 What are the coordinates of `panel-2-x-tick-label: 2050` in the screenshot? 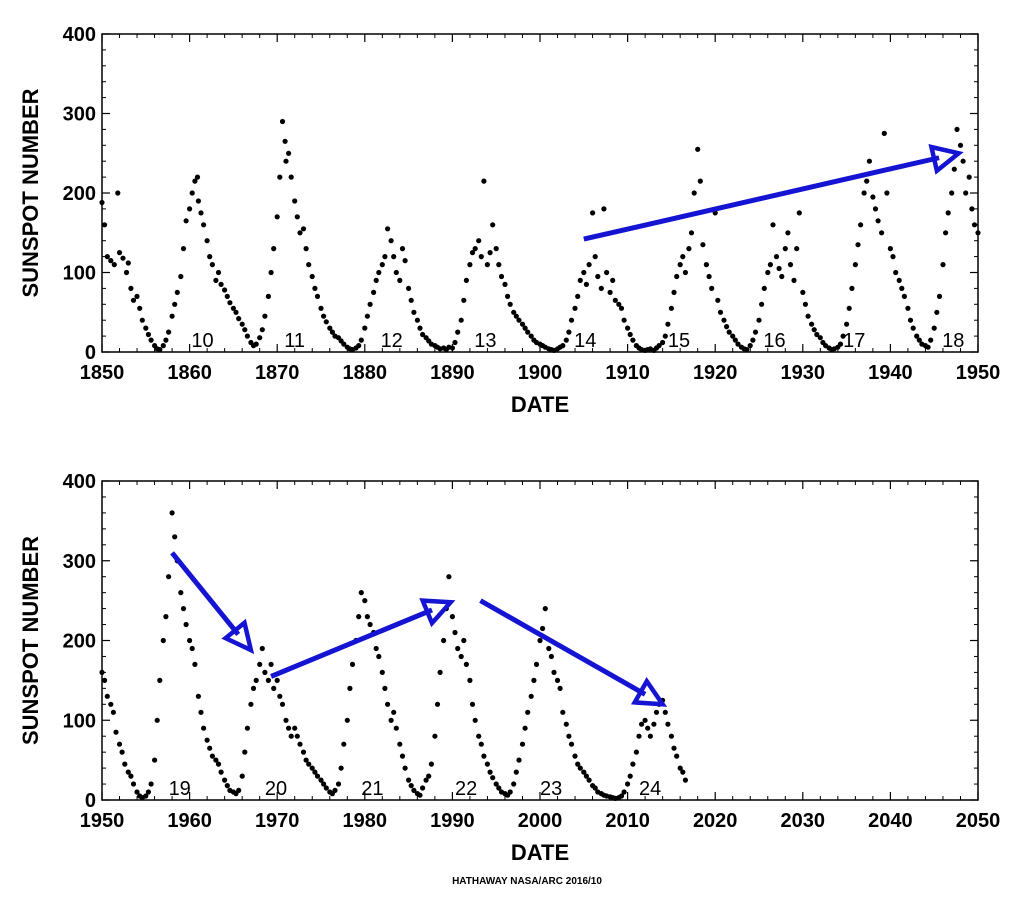 It's located at (978, 821).